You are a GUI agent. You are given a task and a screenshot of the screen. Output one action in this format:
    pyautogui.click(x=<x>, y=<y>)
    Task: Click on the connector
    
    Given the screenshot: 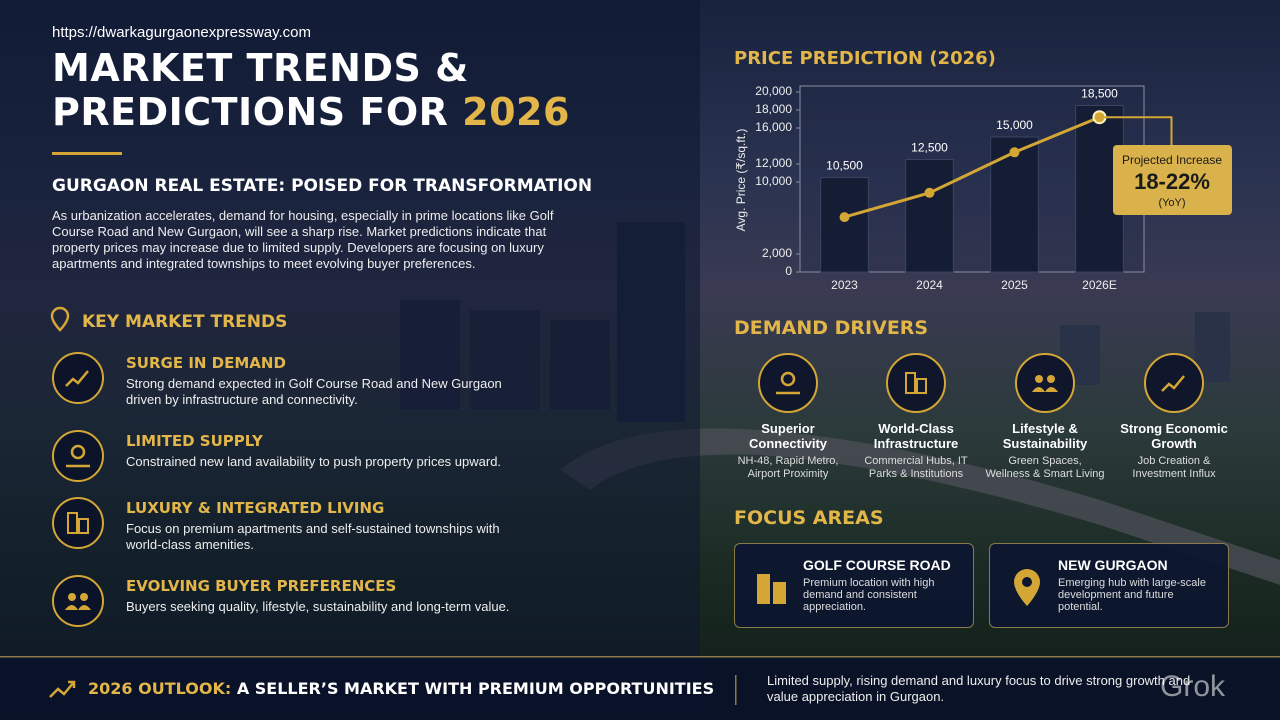 What is the action you would take?
    pyautogui.click(x=1136, y=130)
    